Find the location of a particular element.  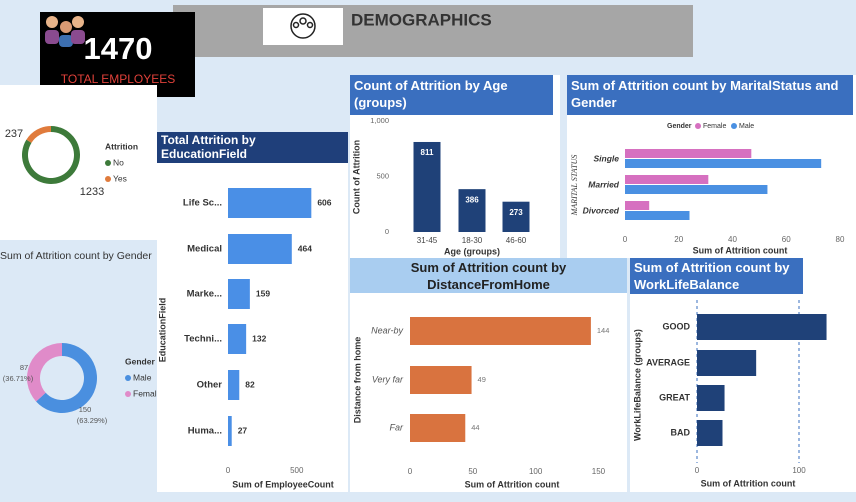

data-label: 132 is located at coordinates (259, 338).